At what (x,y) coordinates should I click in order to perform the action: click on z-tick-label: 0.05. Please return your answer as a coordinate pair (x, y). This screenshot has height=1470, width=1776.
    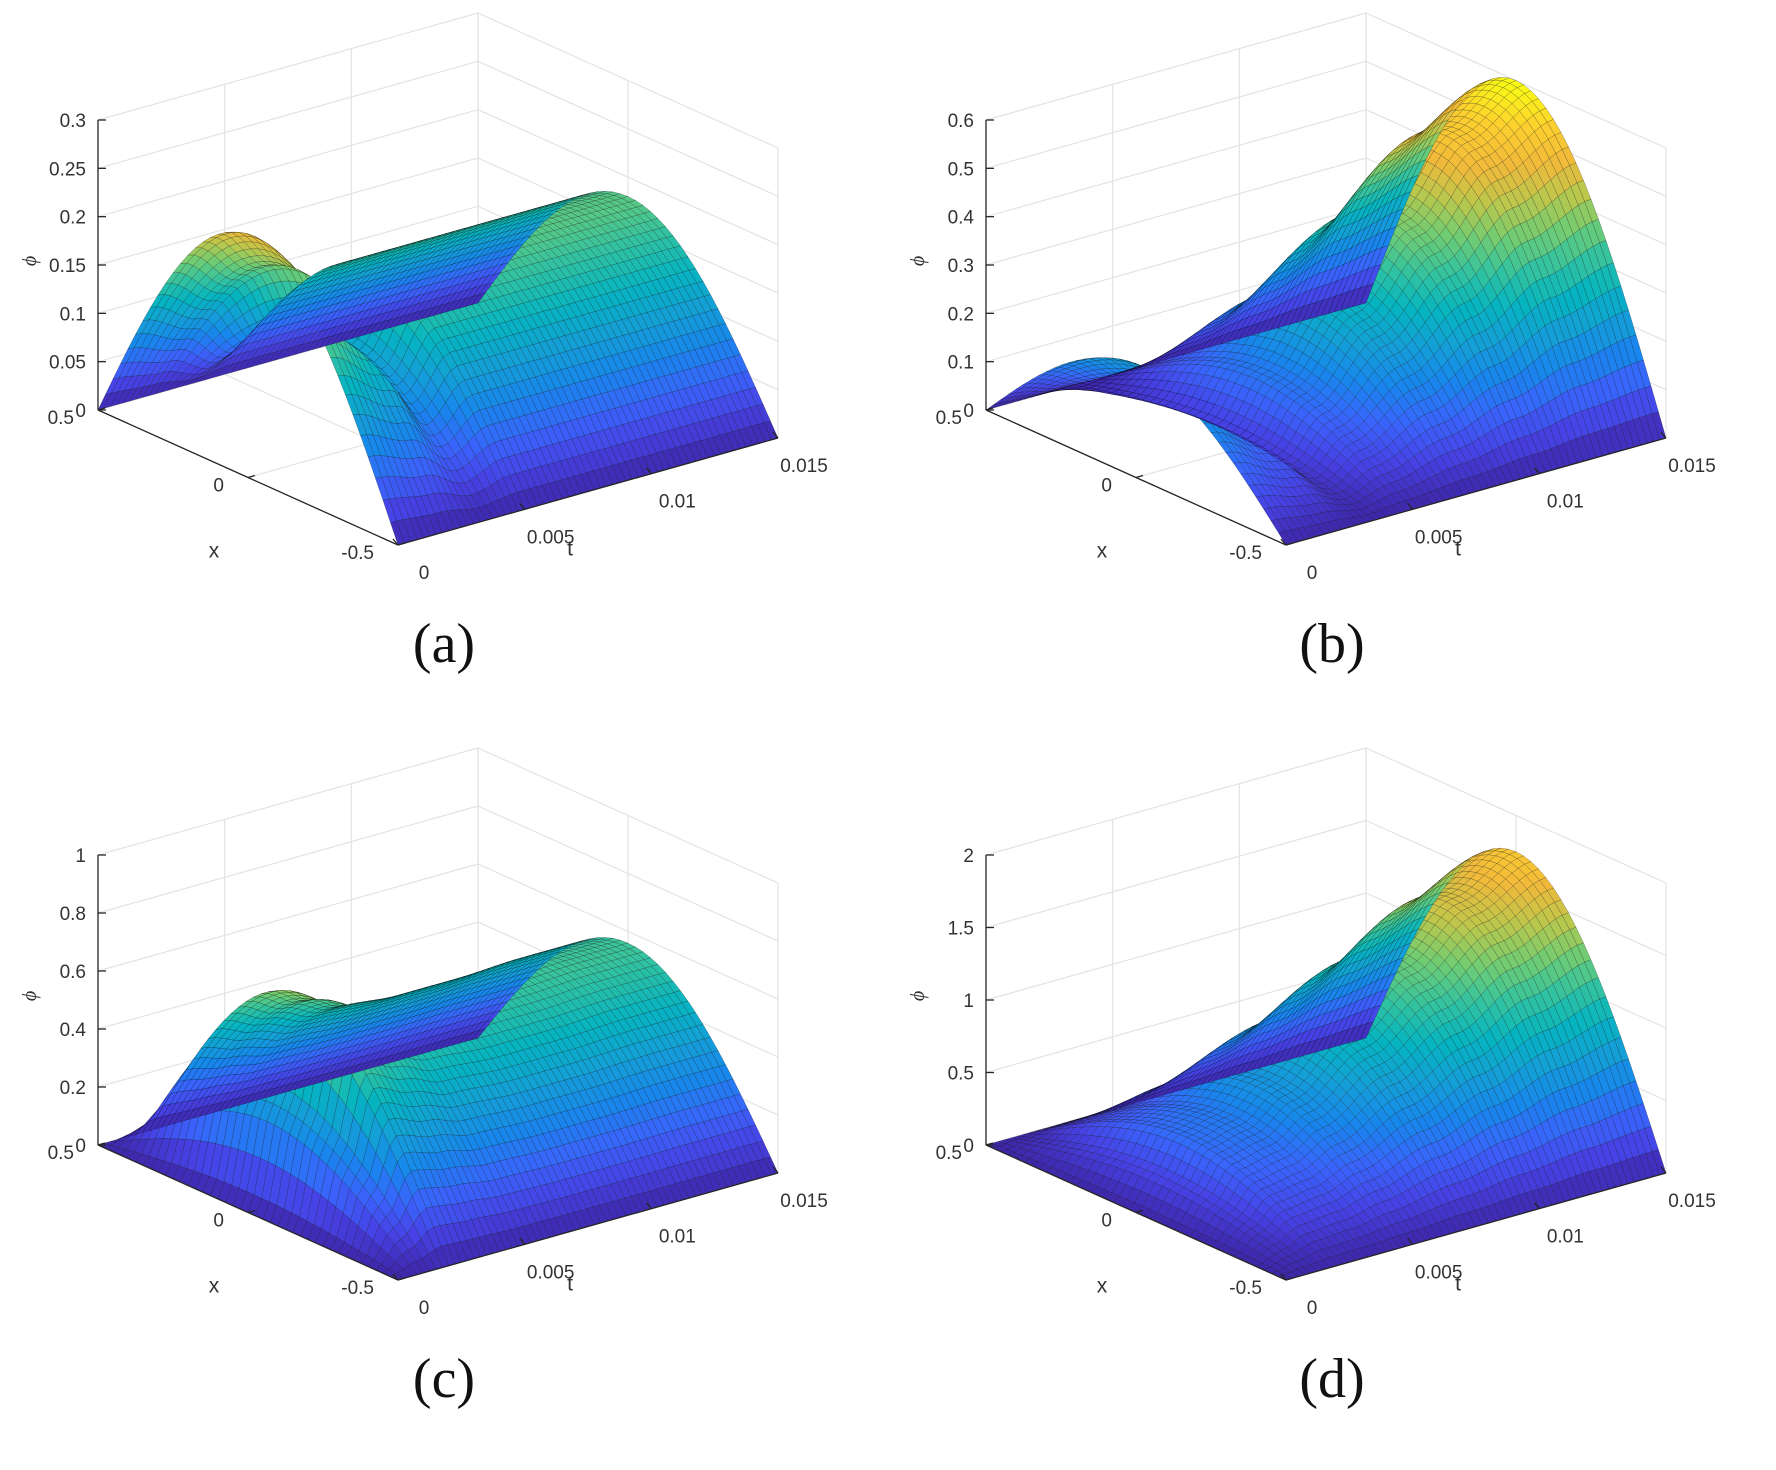
    Looking at the image, I should click on (67, 363).